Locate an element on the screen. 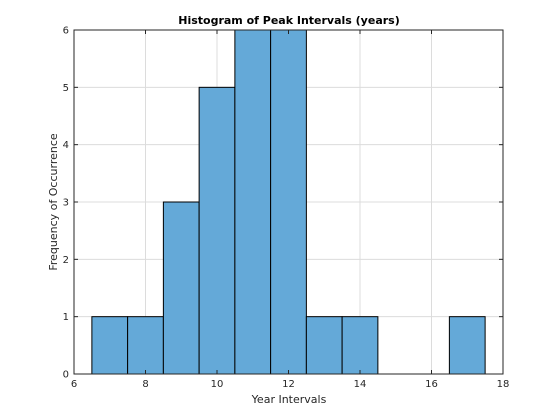 The width and height of the screenshot is (560, 420). x-tick-label: 6 is located at coordinates (74, 384).